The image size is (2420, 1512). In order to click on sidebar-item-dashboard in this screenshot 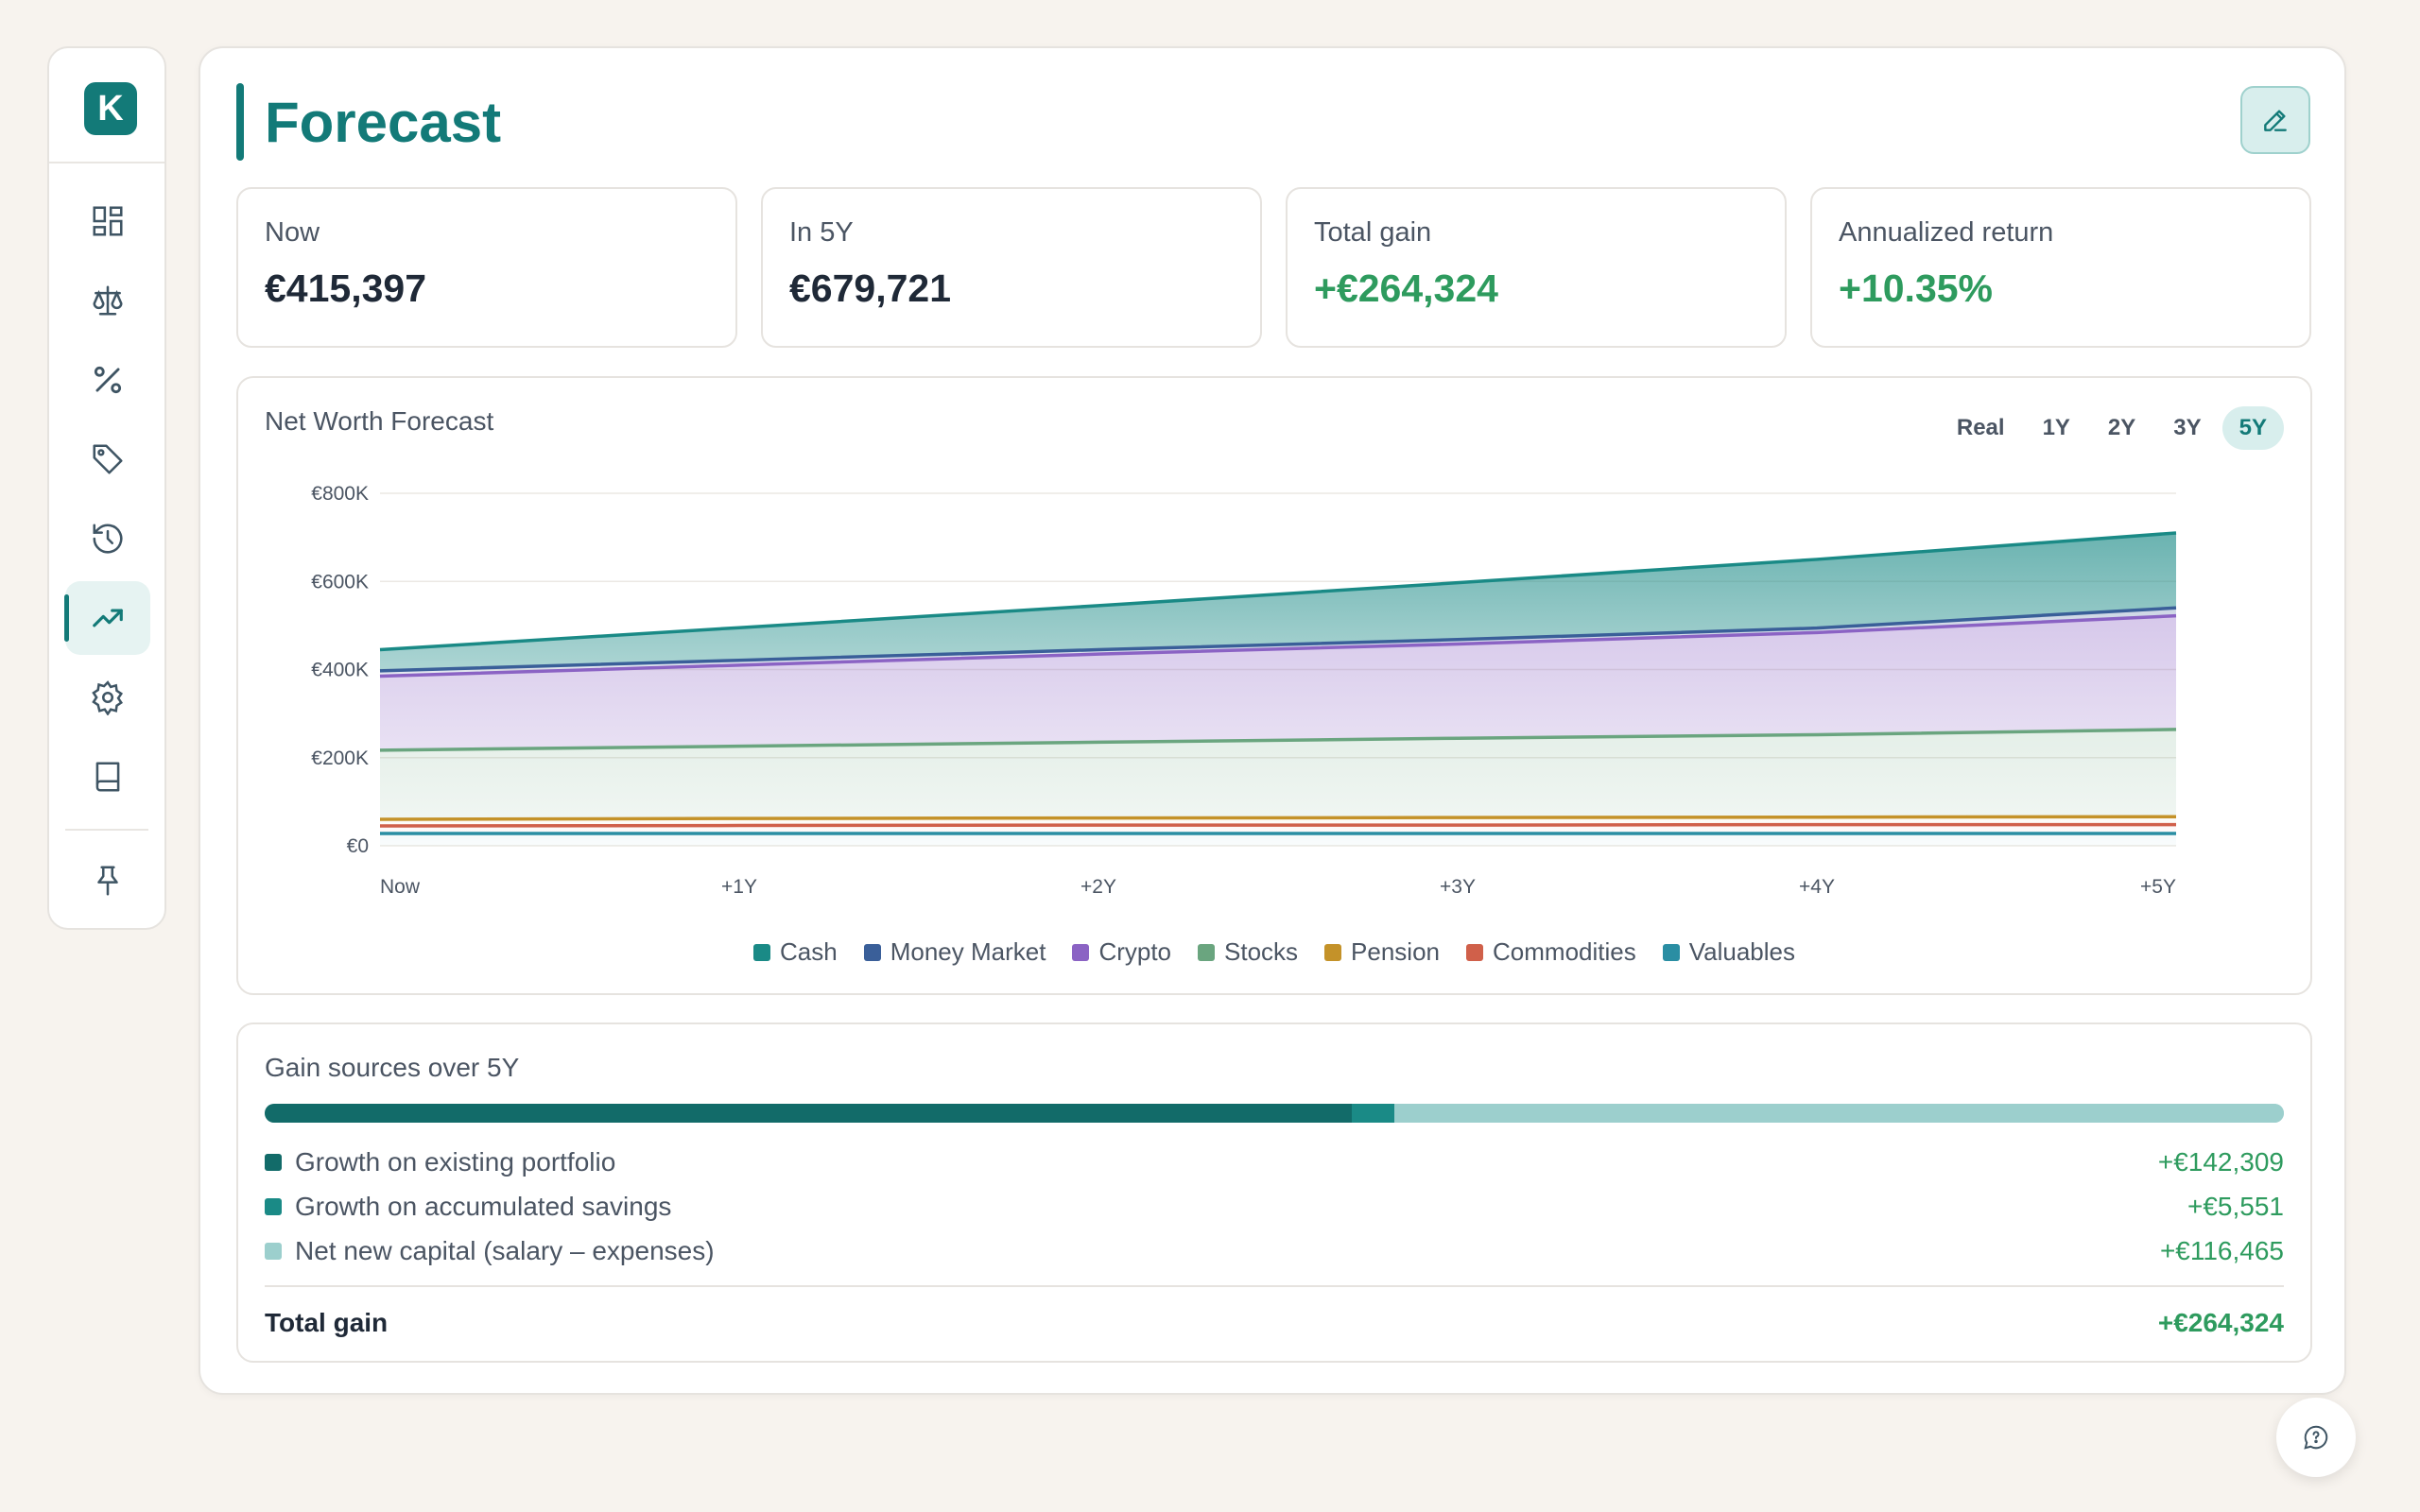, I will do `click(107, 221)`.